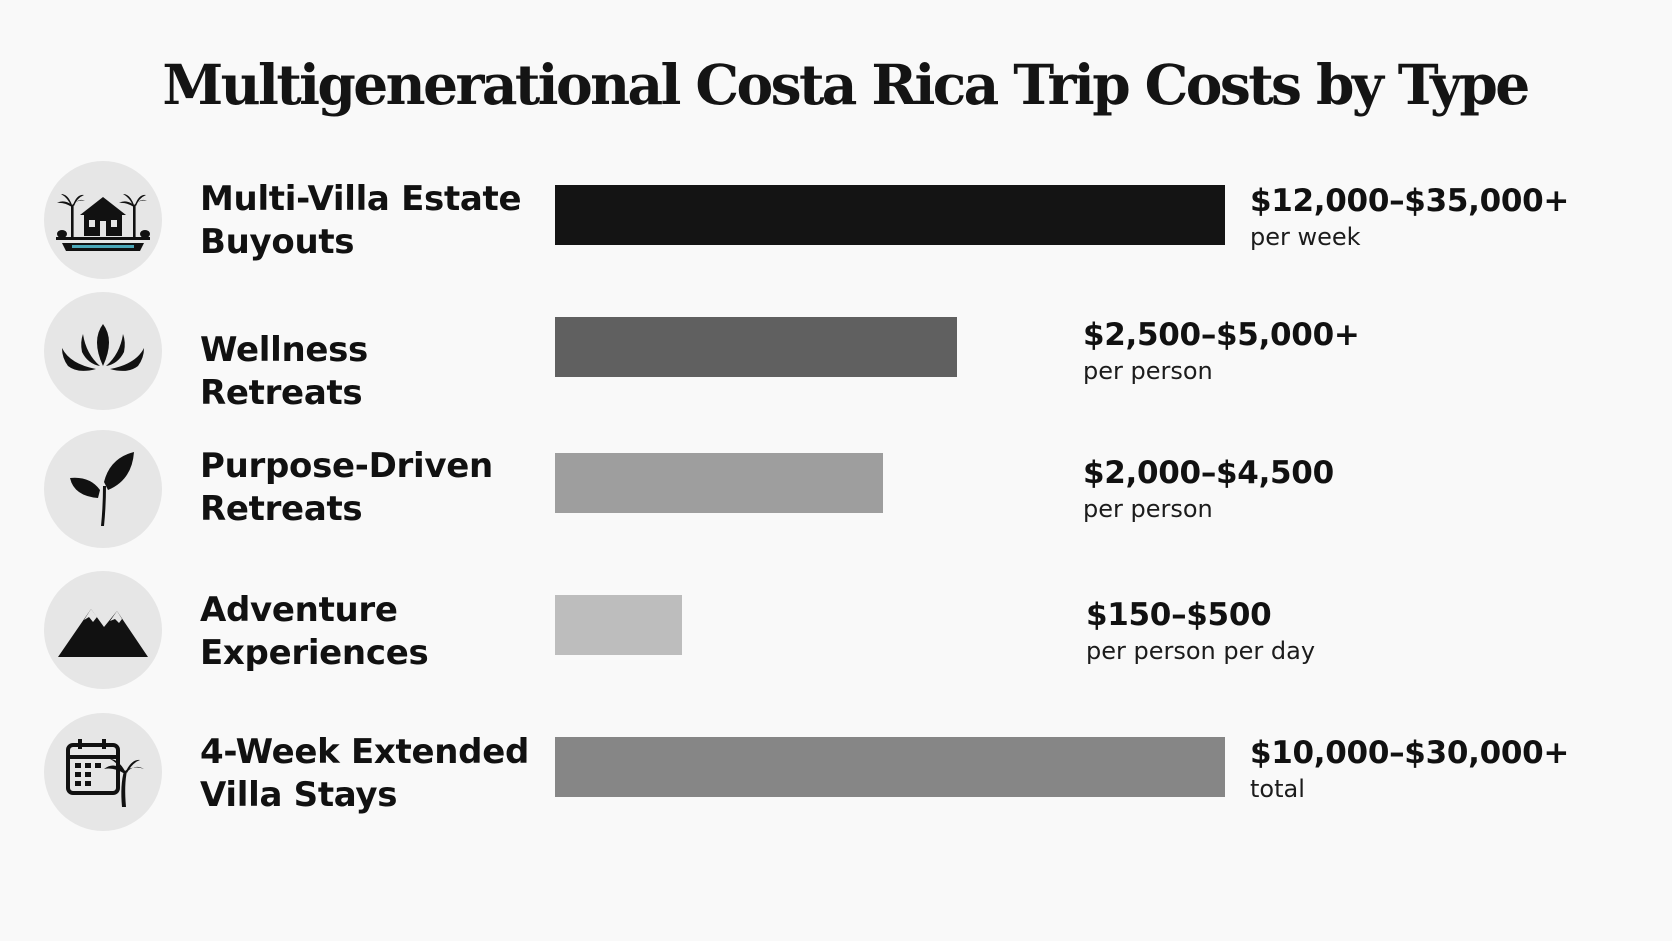 This screenshot has width=1672, height=941. I want to click on value-label: $2,000–$4,500, so click(1208, 473).